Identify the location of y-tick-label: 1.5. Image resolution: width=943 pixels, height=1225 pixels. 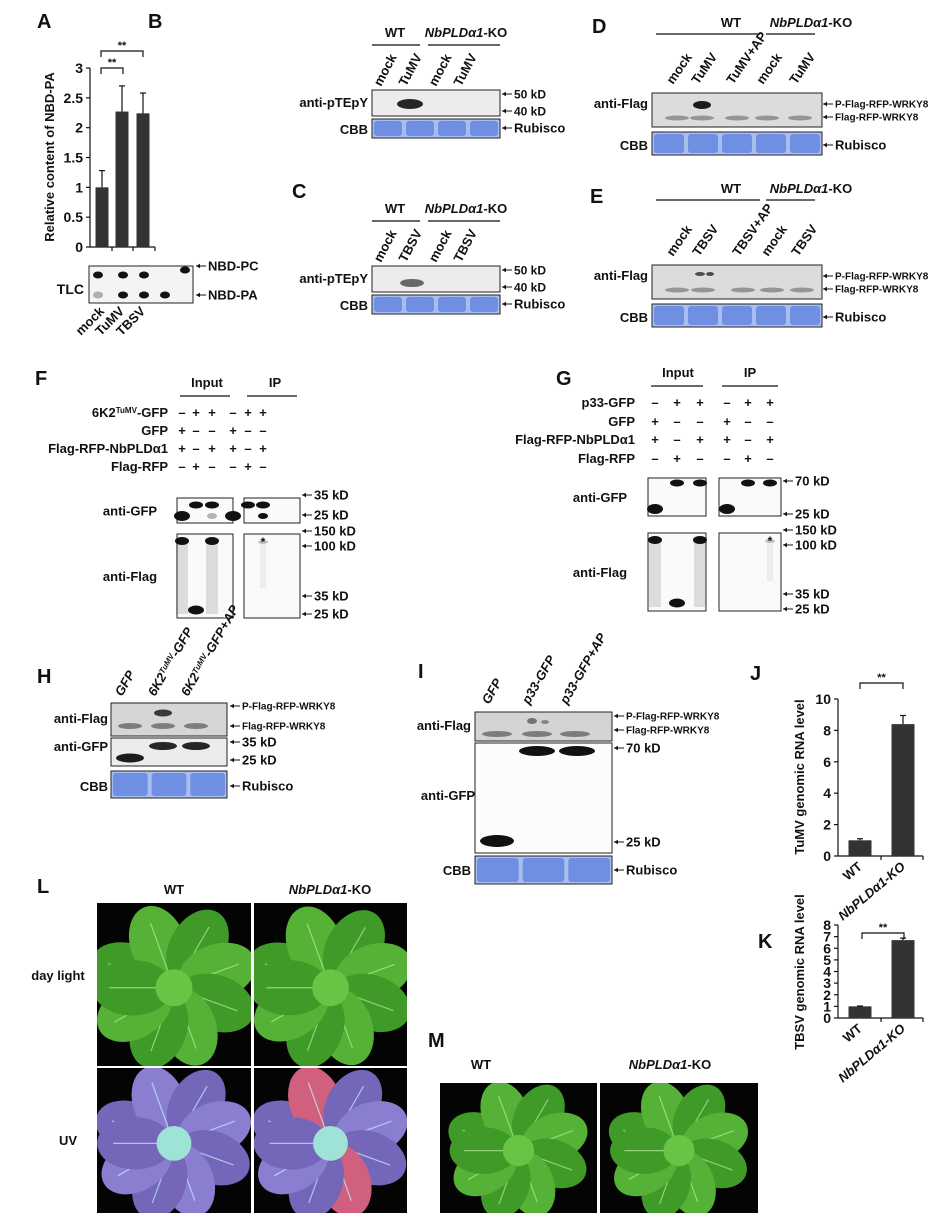
(74, 158).